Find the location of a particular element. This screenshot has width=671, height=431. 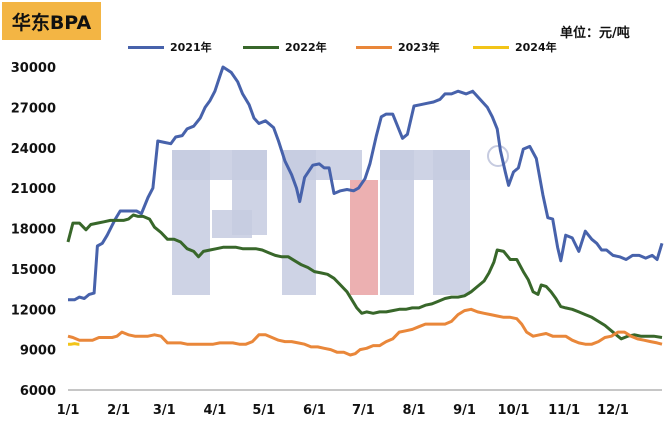

legend-item: 2024年 is located at coordinates (515, 47).